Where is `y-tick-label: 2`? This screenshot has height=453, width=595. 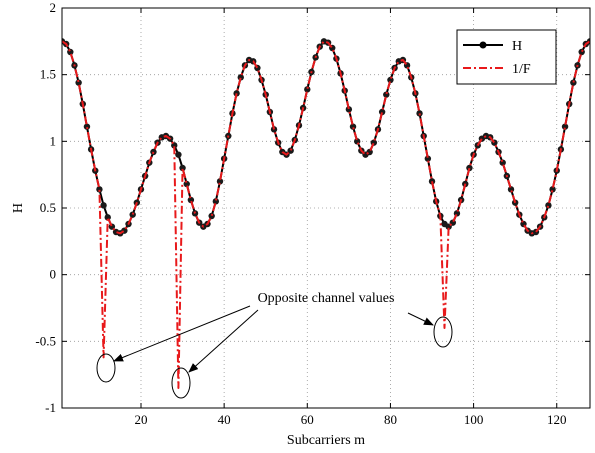 y-tick-label: 2 is located at coordinates (53, 7).